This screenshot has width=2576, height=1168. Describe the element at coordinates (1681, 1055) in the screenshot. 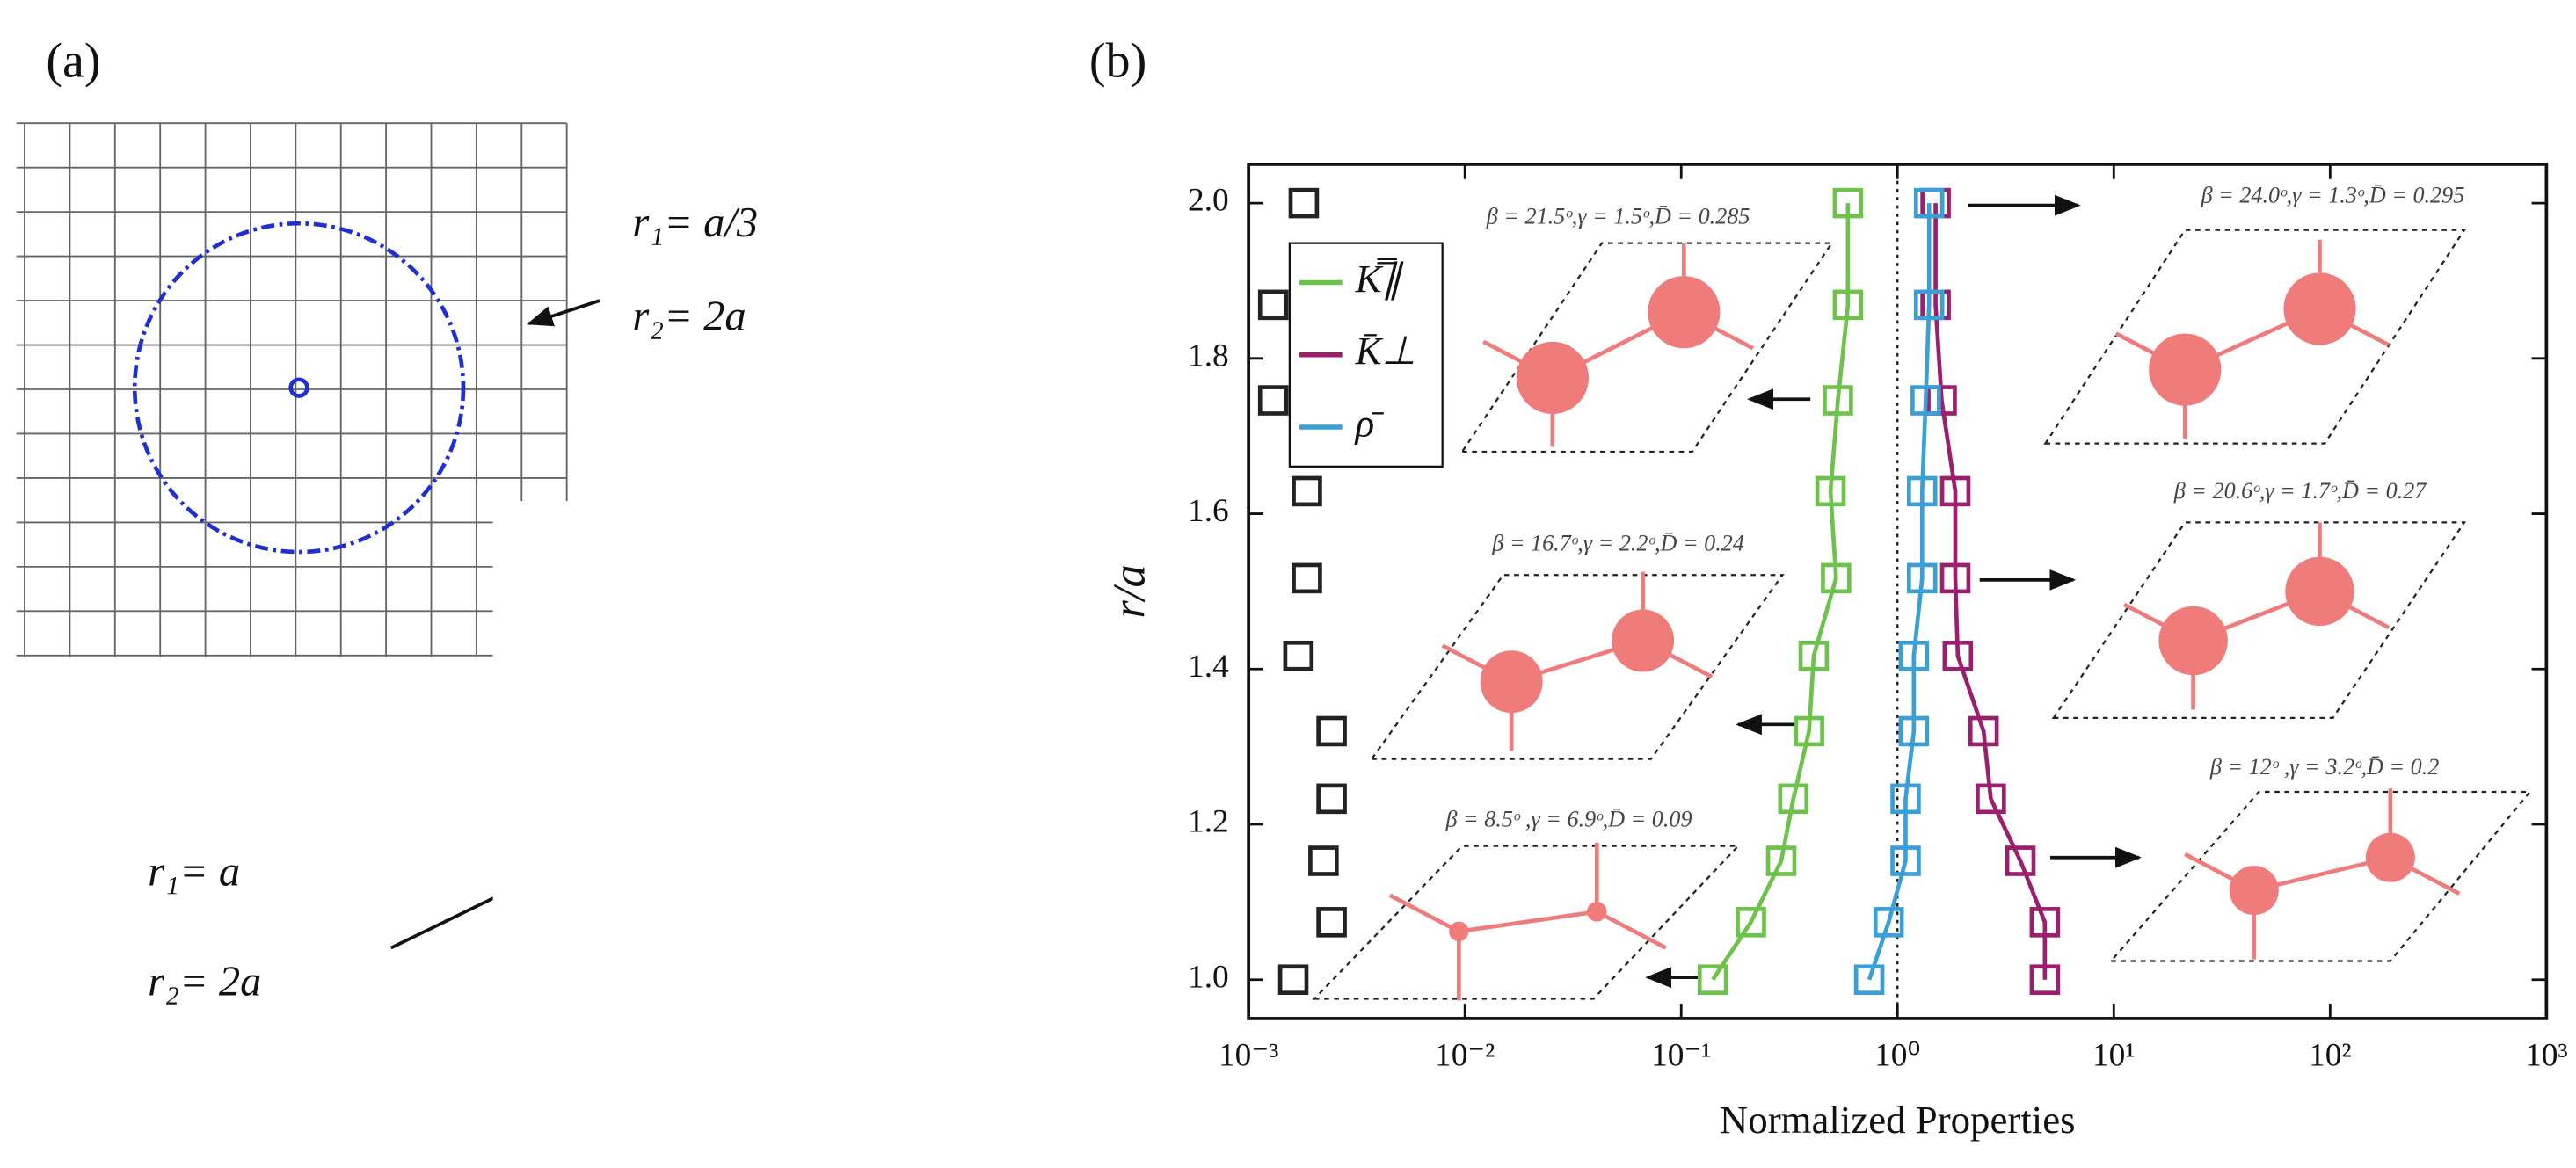

I see `x-tick-label: 10⁻¹` at that location.